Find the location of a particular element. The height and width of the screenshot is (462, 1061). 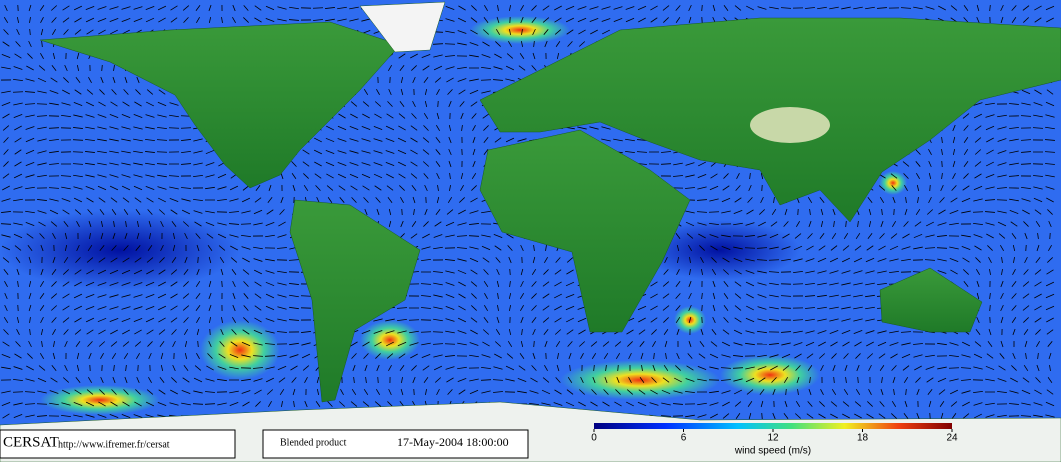

colorbar-label: wind speed (m/s) is located at coordinates (772, 451).